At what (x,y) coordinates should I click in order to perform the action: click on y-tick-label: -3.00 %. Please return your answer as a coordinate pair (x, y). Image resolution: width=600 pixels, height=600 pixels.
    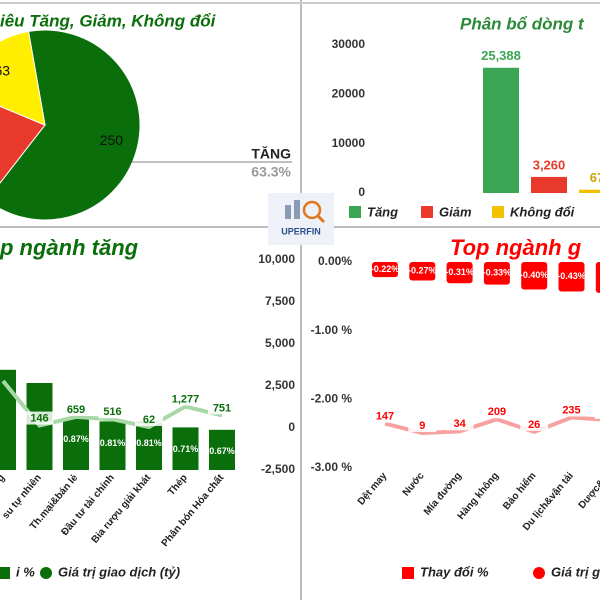
    Looking at the image, I should click on (332, 467).